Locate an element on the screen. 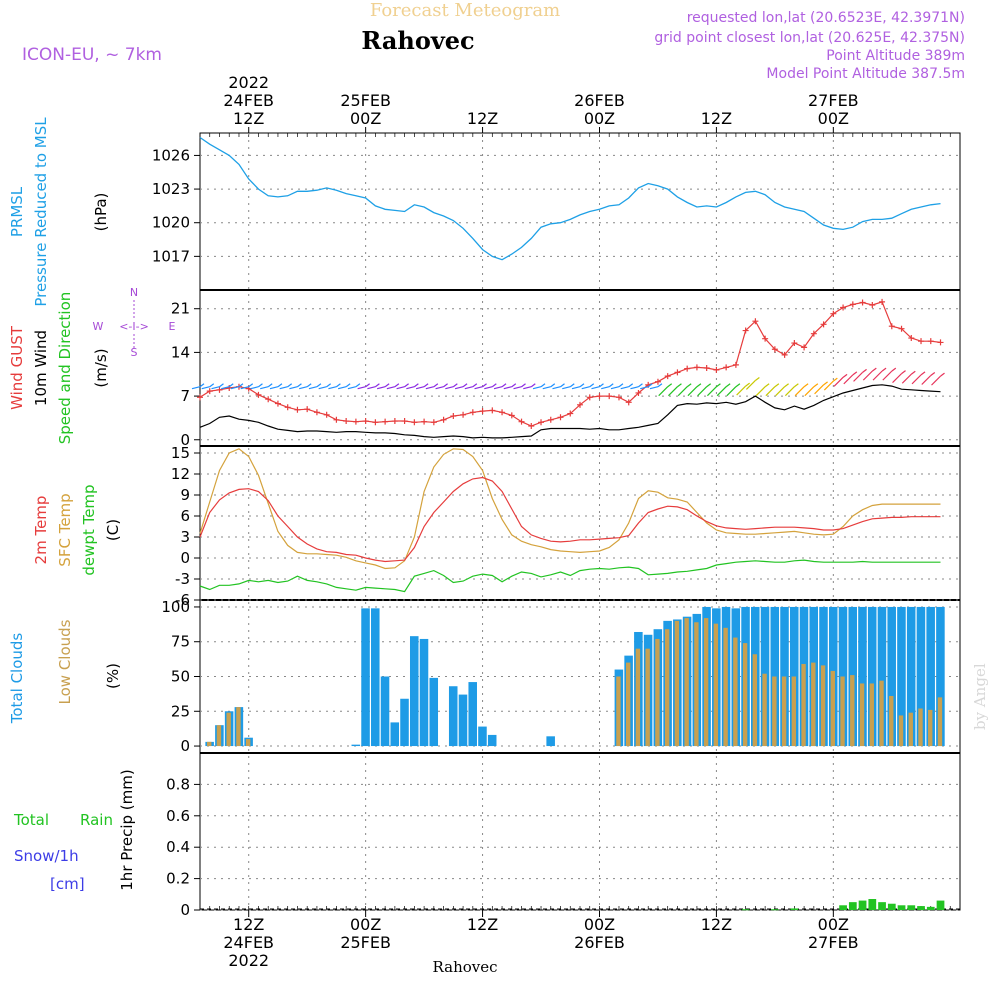 The width and height of the screenshot is (1000, 1000). temperature-labels: 2m Temp SFC Temp dewpt Temp (C) is located at coordinates (77, 529).